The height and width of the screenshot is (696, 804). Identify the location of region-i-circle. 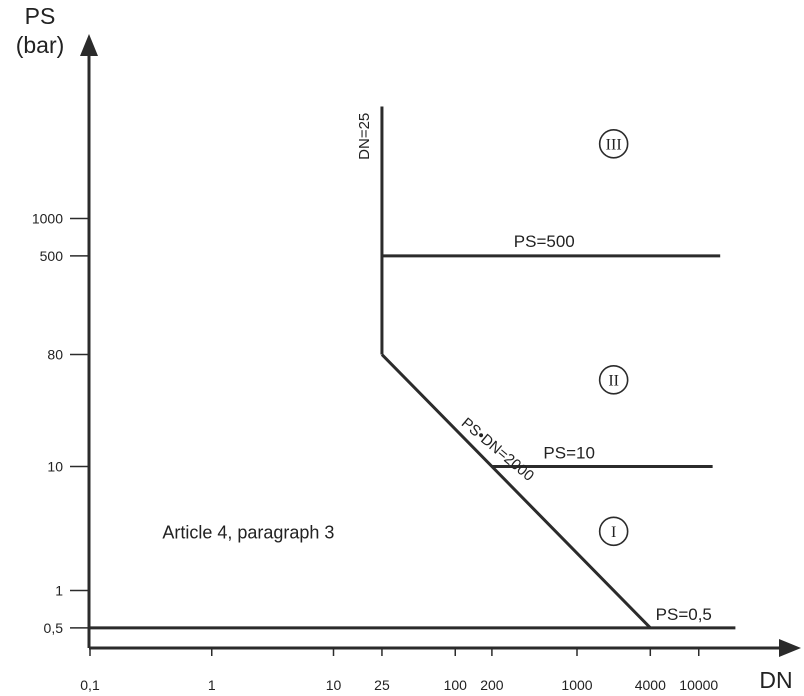
(613, 531).